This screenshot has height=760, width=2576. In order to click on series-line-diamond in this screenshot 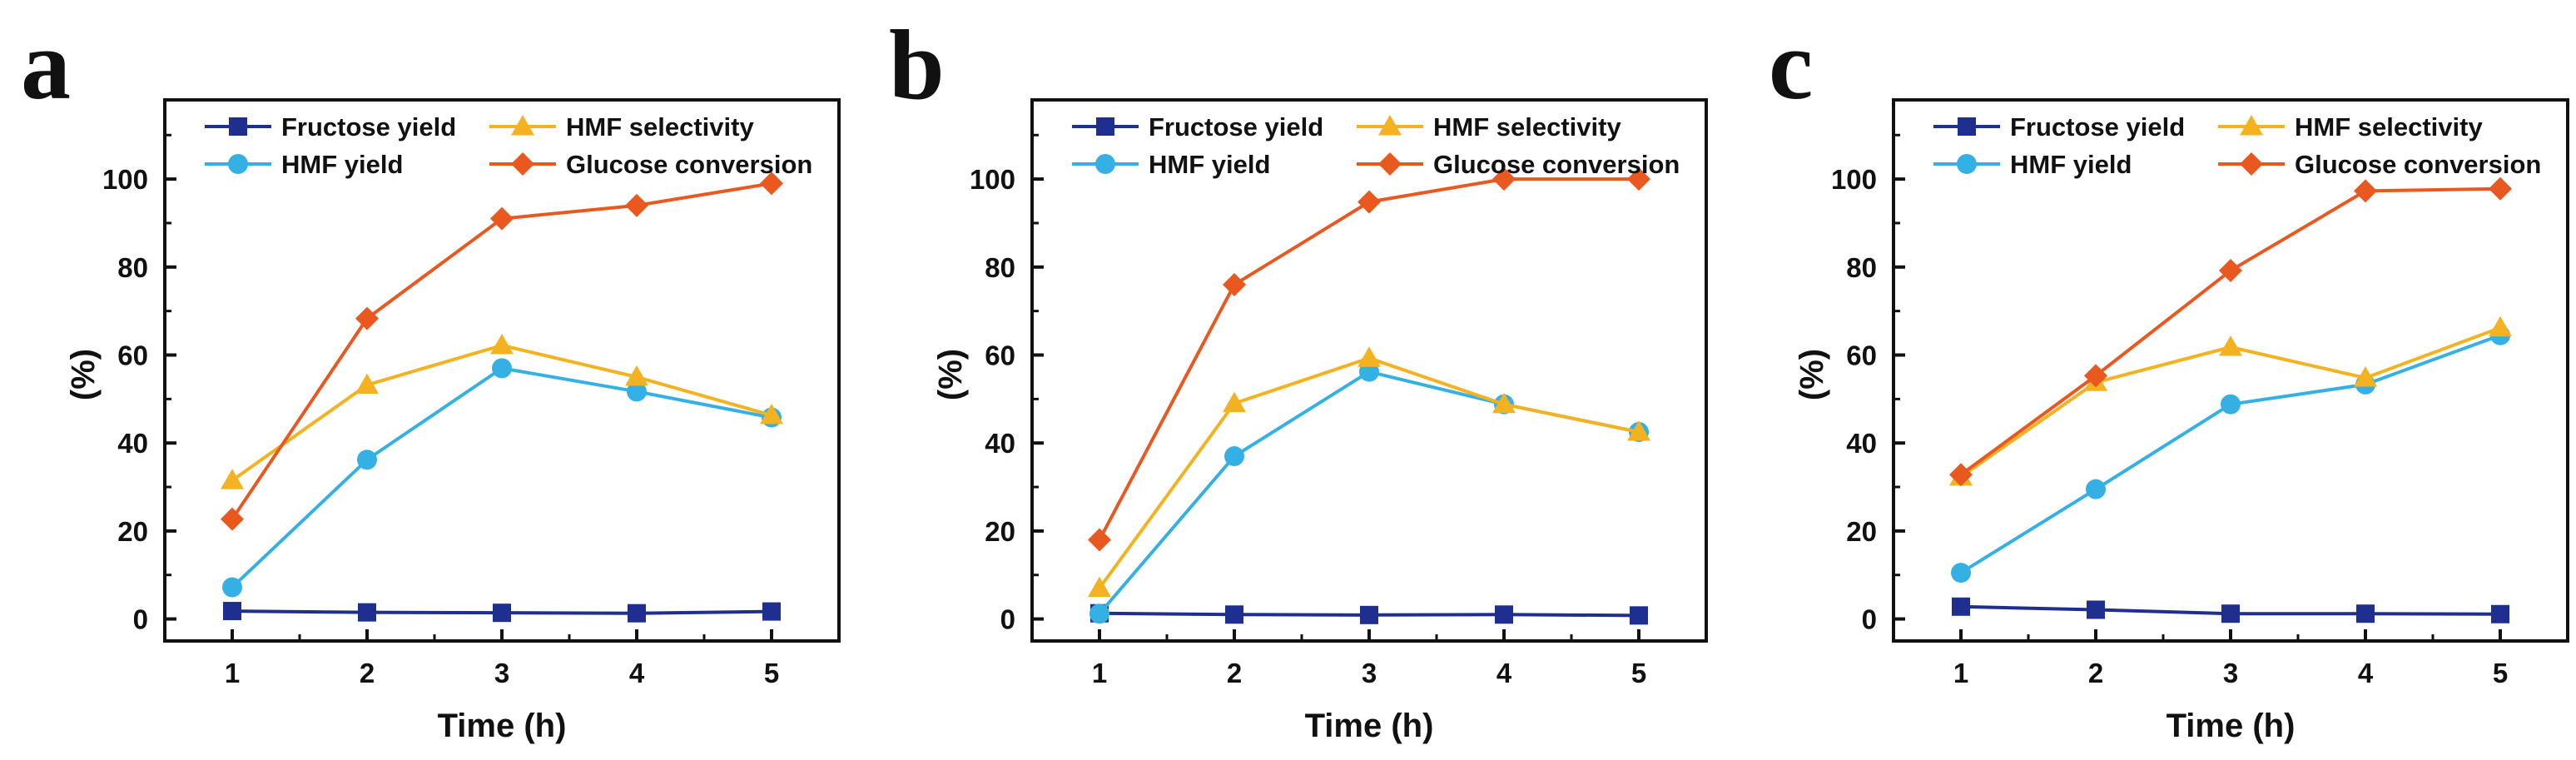, I will do `click(2230, 331)`.